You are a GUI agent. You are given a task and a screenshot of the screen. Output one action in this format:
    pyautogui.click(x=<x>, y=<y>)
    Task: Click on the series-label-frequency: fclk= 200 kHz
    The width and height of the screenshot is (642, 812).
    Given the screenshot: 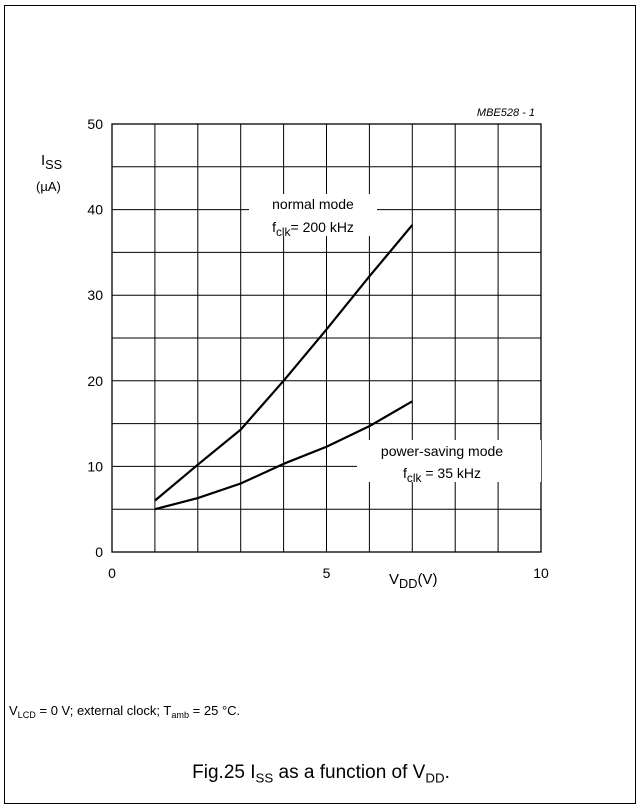 What is the action you would take?
    pyautogui.click(x=313, y=229)
    